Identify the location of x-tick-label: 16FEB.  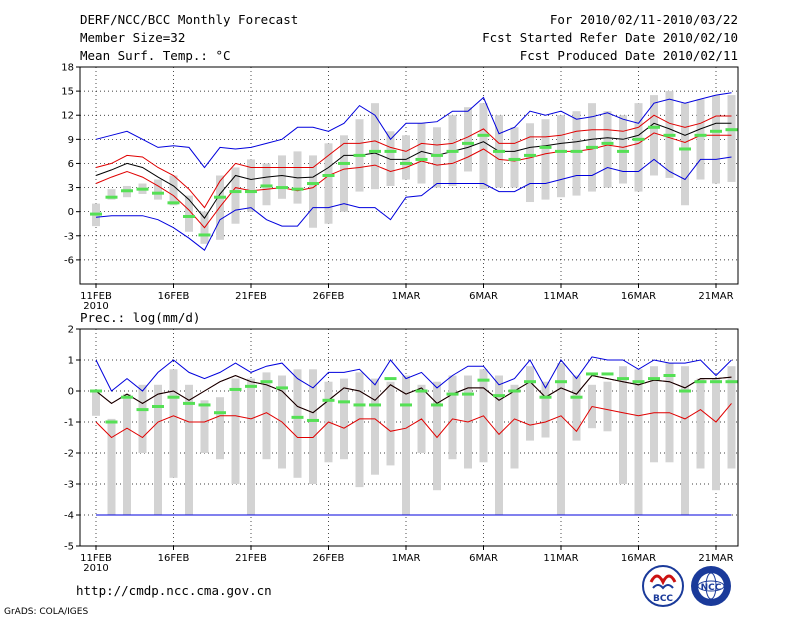
(174, 296).